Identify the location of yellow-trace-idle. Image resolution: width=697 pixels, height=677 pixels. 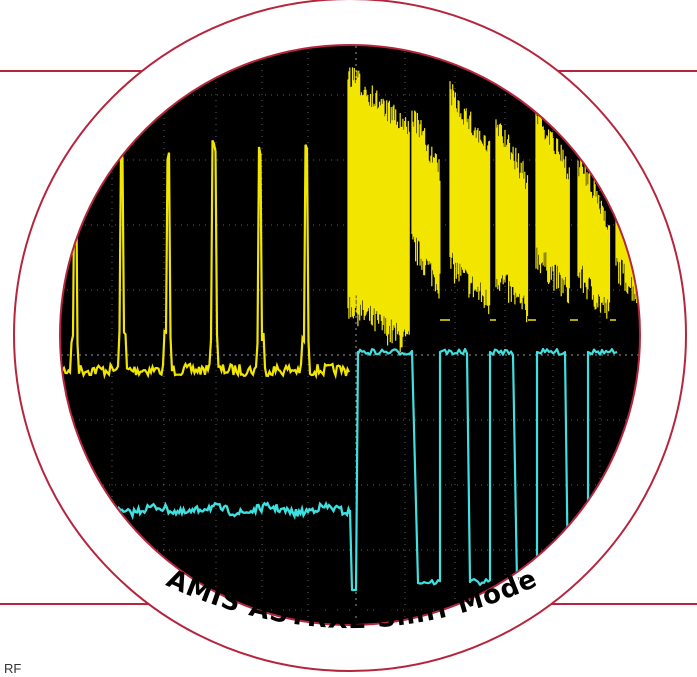
(205, 259).